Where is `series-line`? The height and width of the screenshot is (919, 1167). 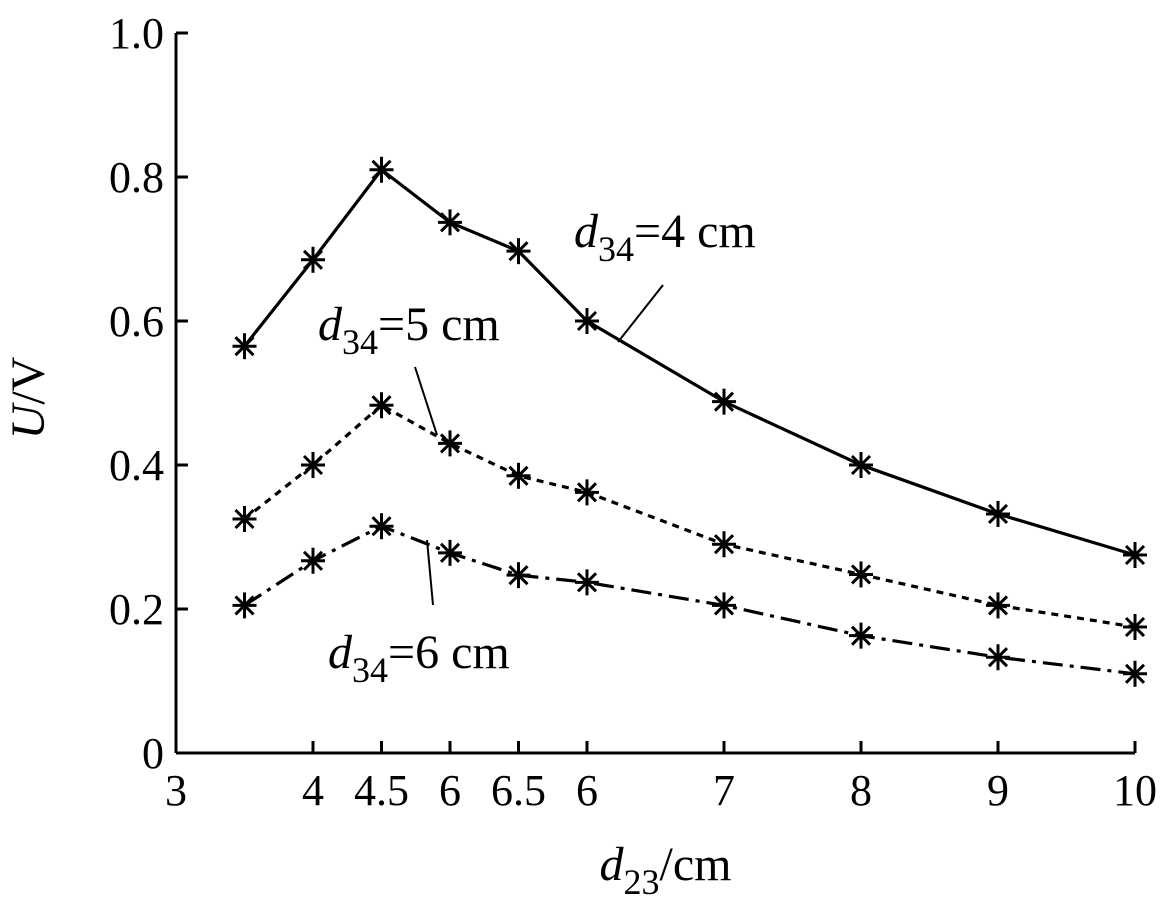
series-line is located at coordinates (689, 600).